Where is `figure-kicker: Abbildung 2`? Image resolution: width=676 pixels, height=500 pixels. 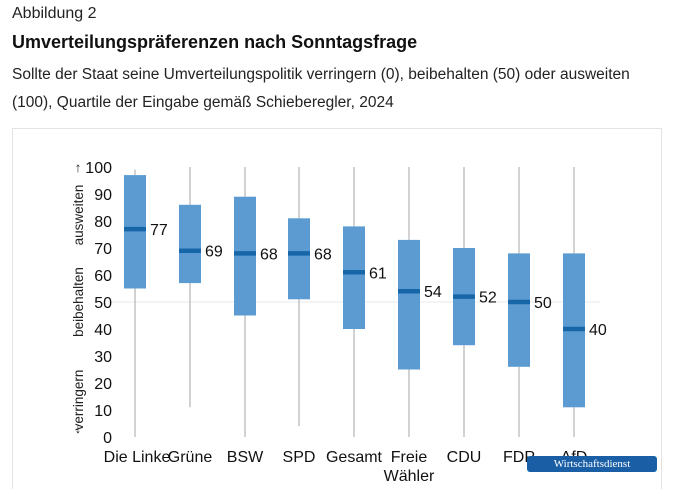
figure-kicker: Abbildung 2 is located at coordinates (54, 13).